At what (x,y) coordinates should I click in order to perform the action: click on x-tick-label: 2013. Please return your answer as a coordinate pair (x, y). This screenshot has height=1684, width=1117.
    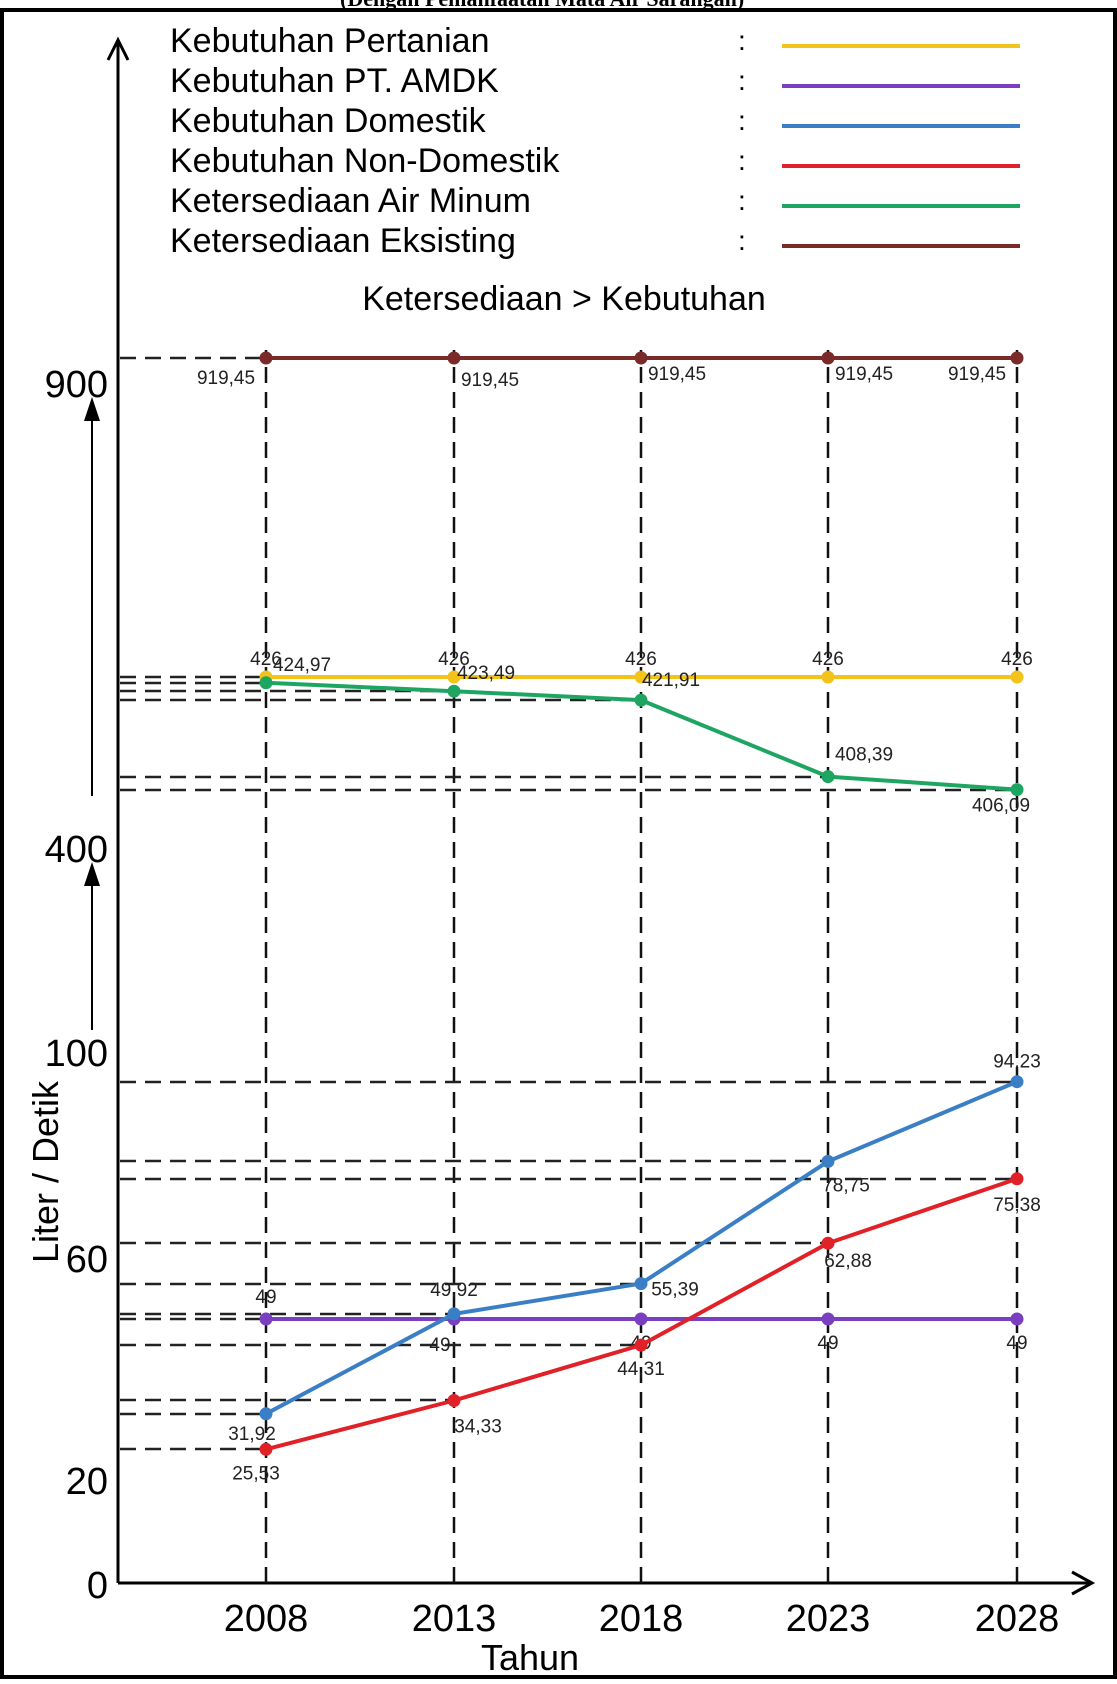
    Looking at the image, I should click on (454, 1619).